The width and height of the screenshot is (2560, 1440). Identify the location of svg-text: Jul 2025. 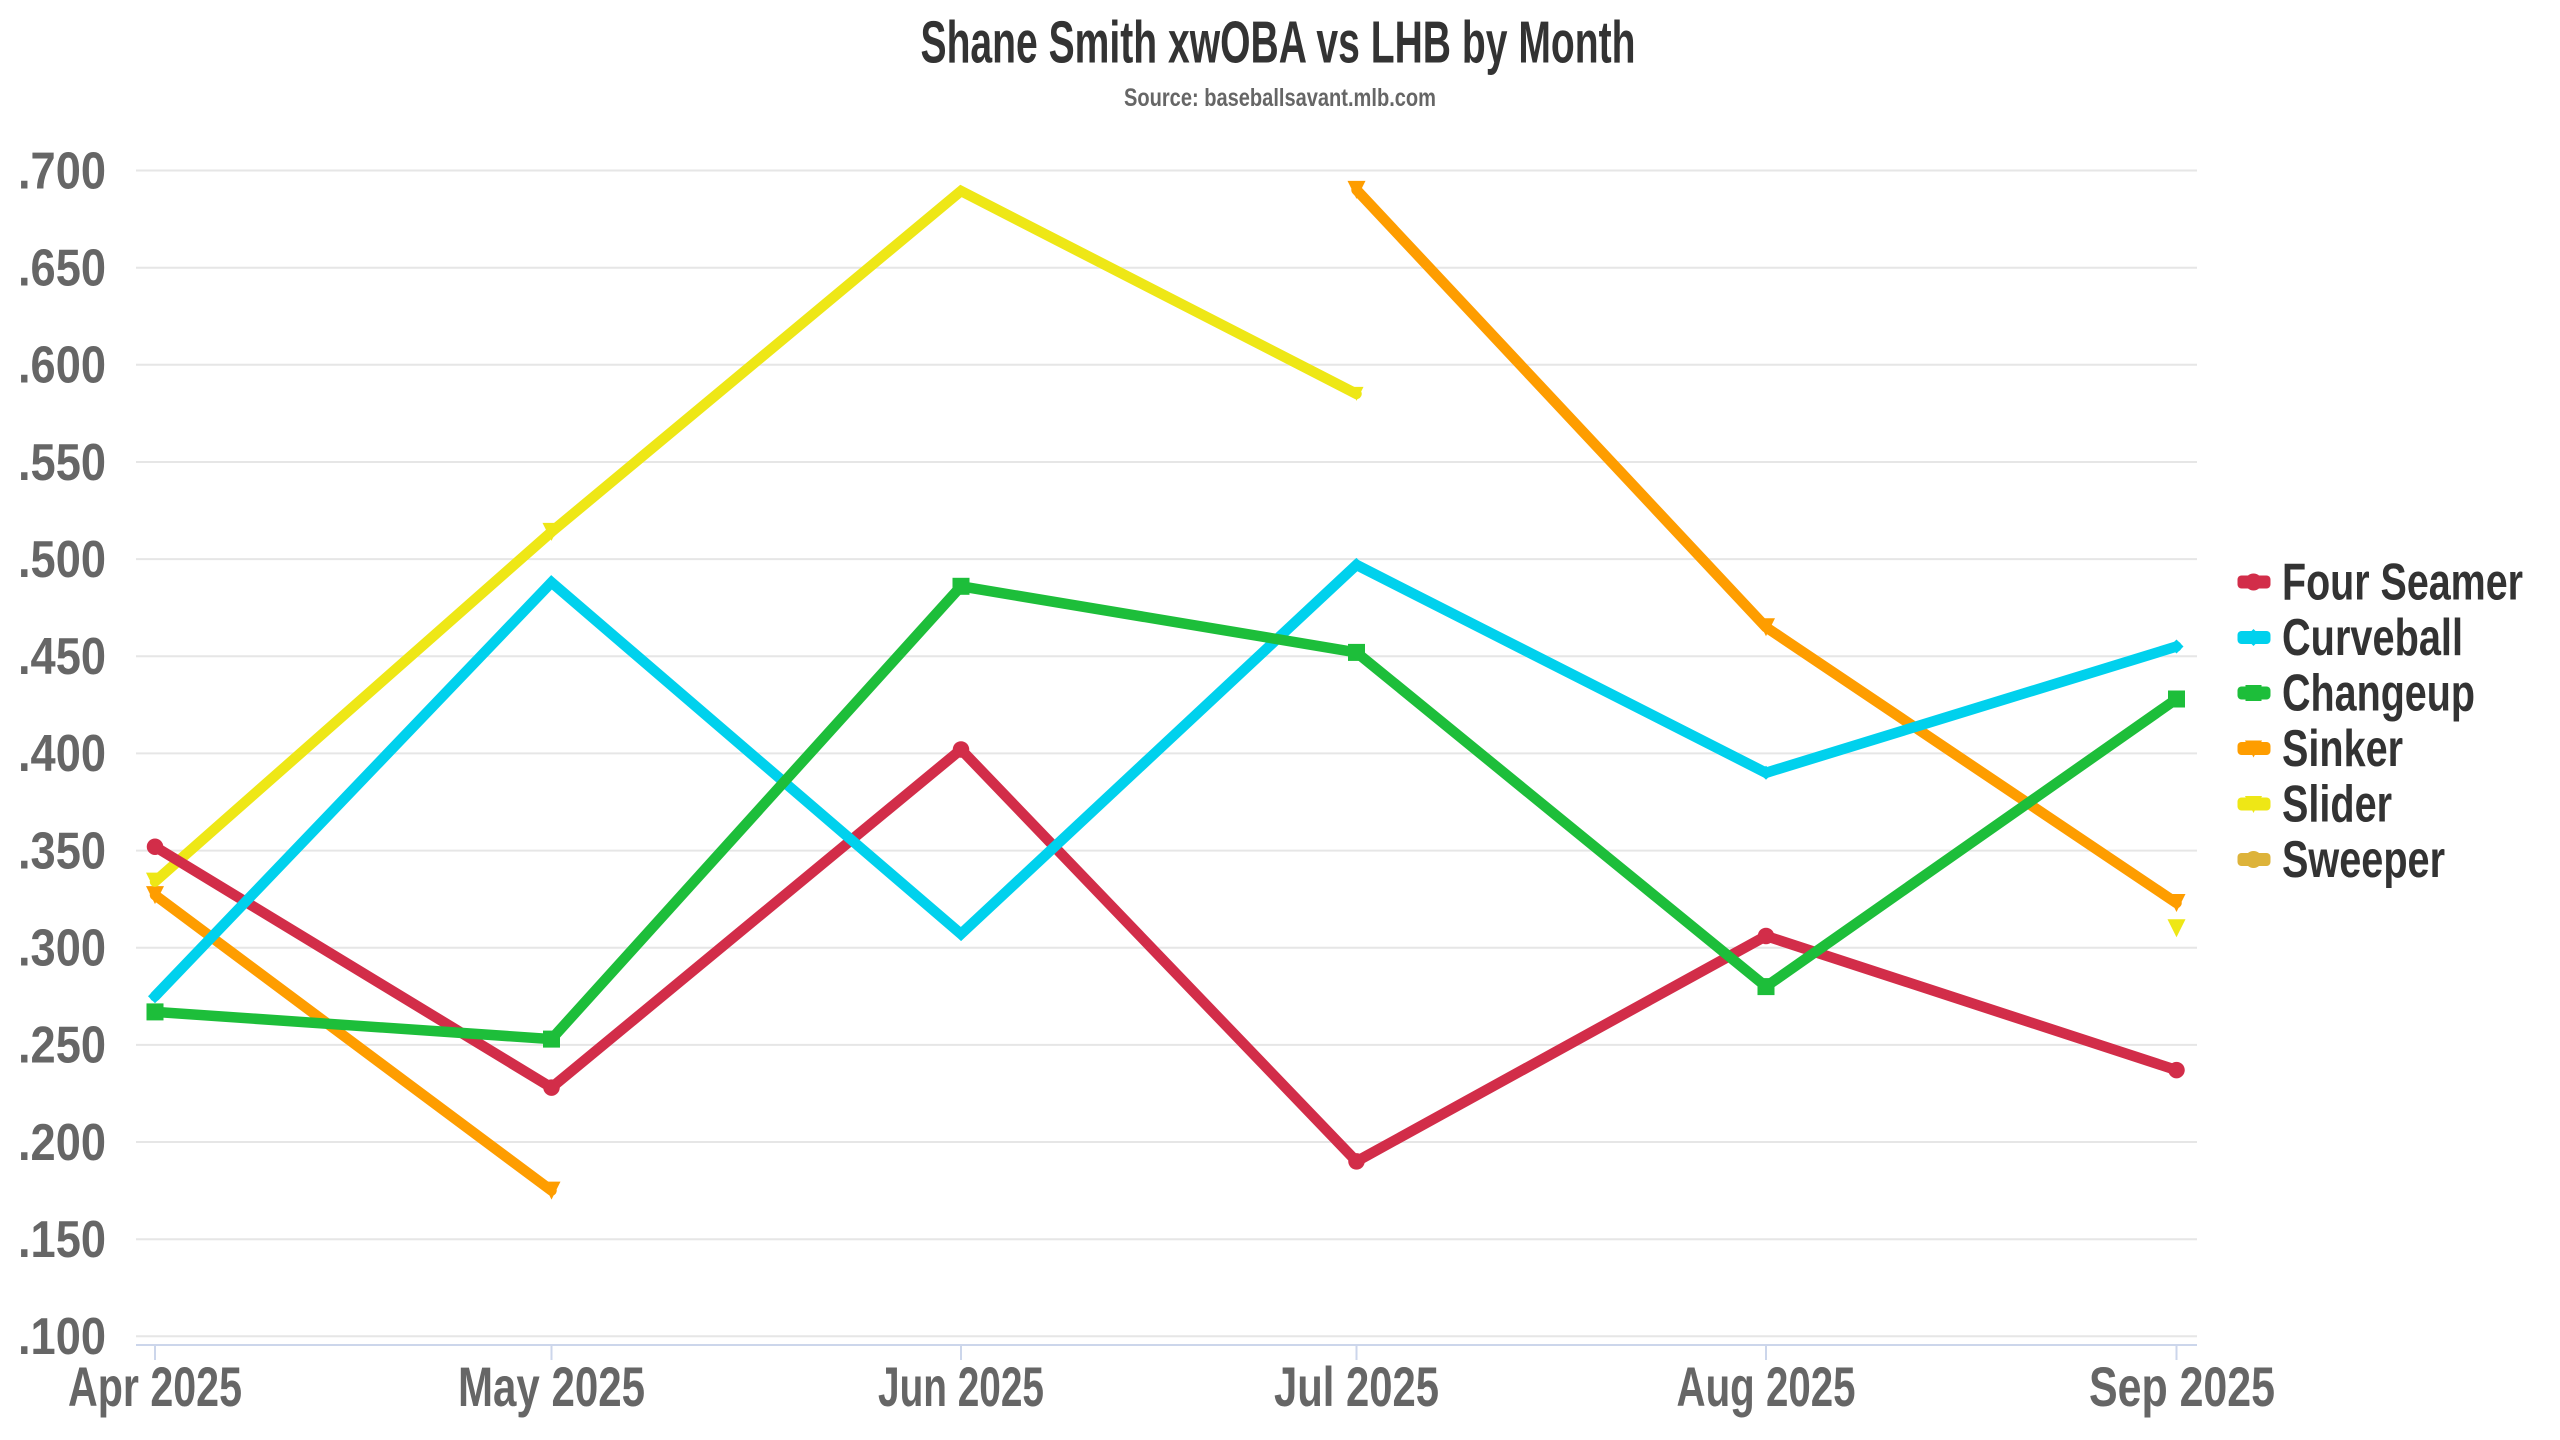
(1356, 1386).